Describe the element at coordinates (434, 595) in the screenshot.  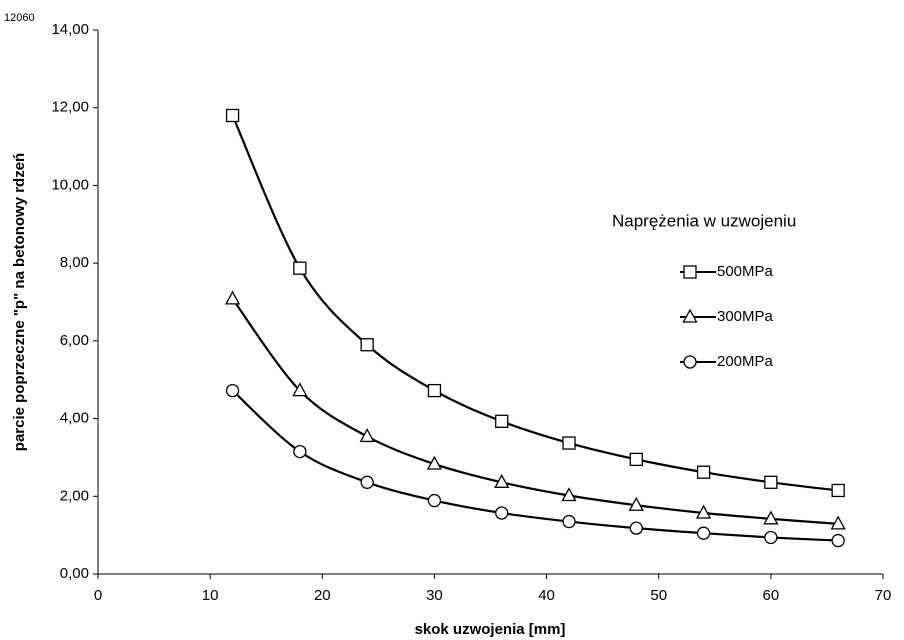
I see `x-tick-label: 30` at that location.